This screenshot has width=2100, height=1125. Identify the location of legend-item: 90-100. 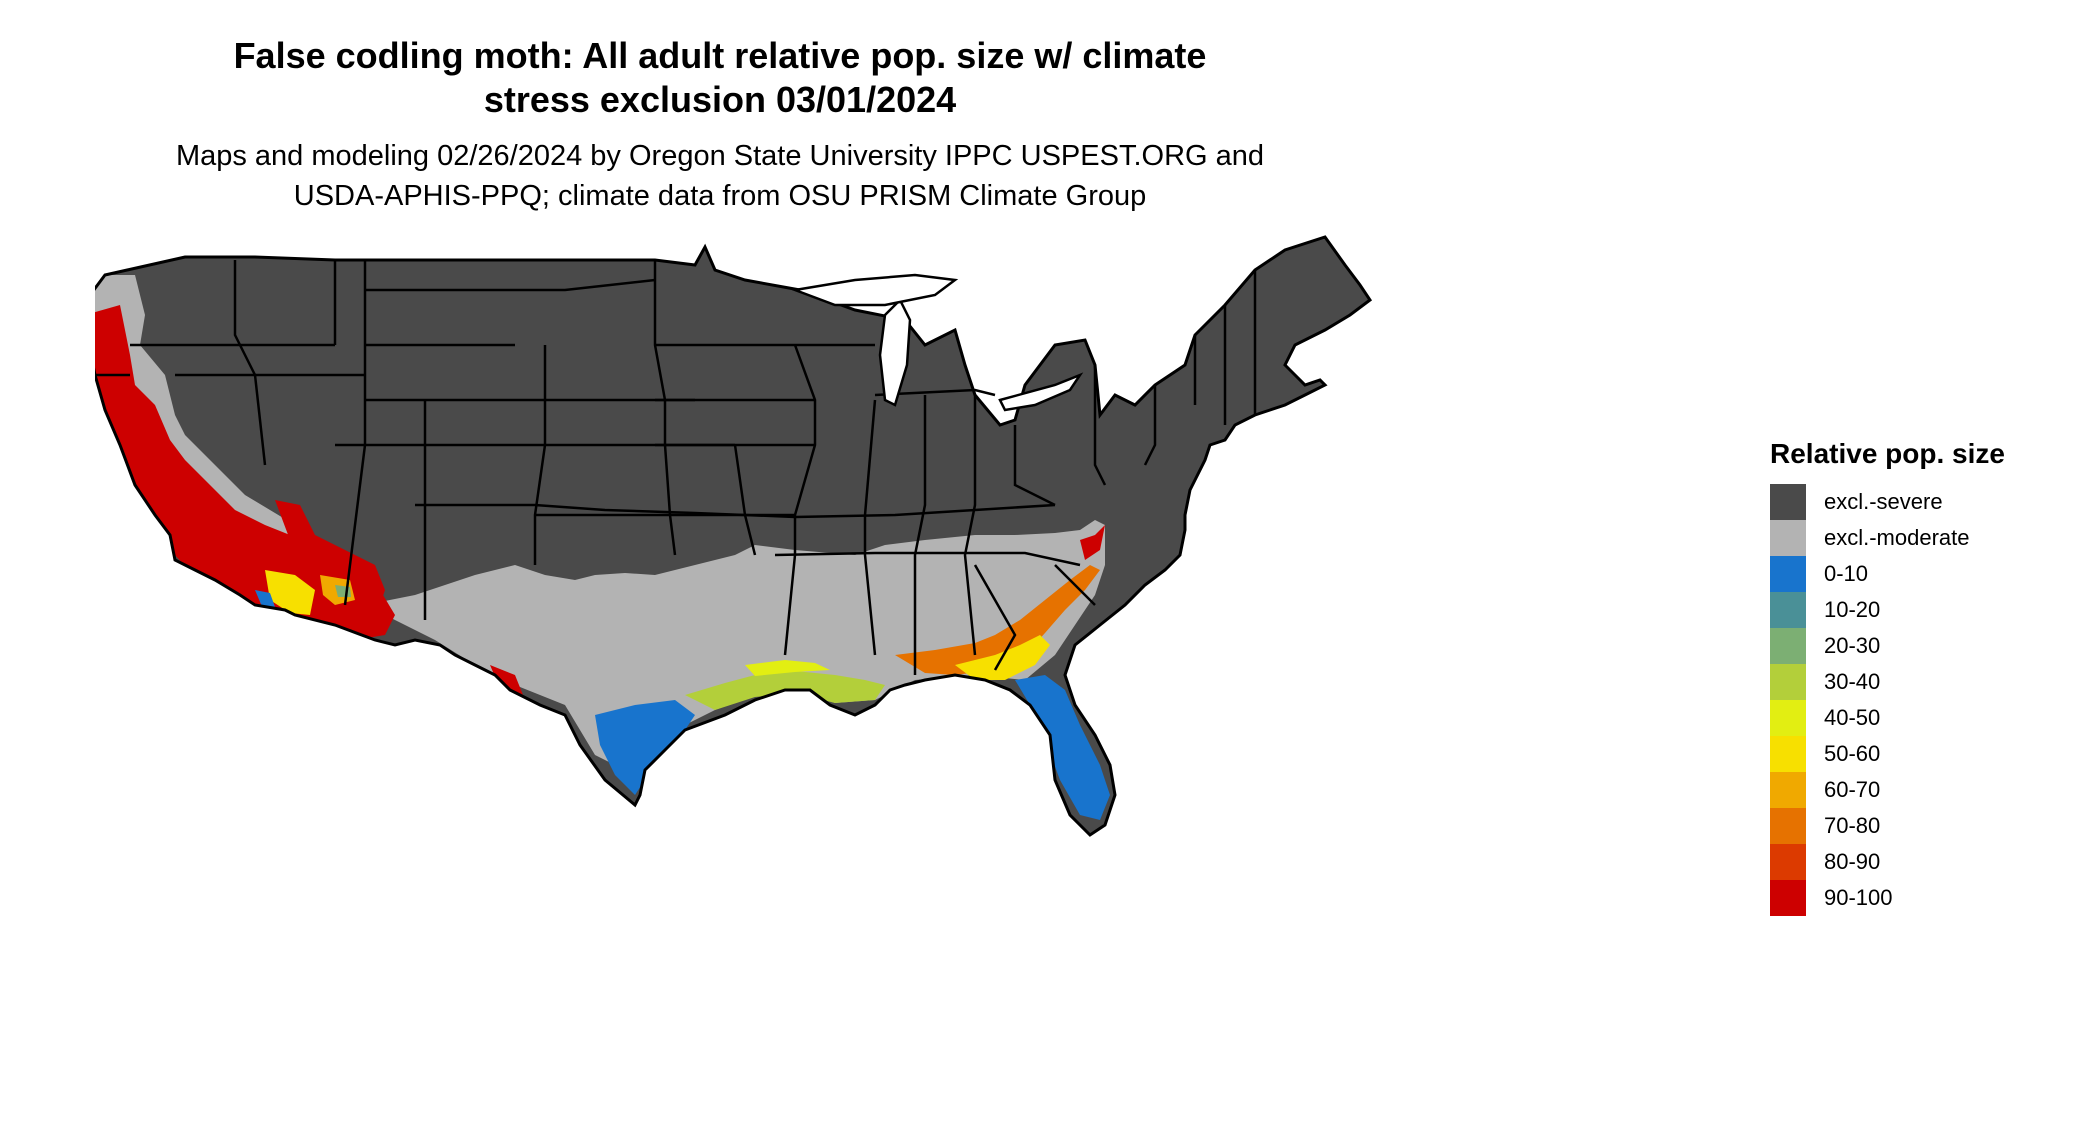
(1887, 898).